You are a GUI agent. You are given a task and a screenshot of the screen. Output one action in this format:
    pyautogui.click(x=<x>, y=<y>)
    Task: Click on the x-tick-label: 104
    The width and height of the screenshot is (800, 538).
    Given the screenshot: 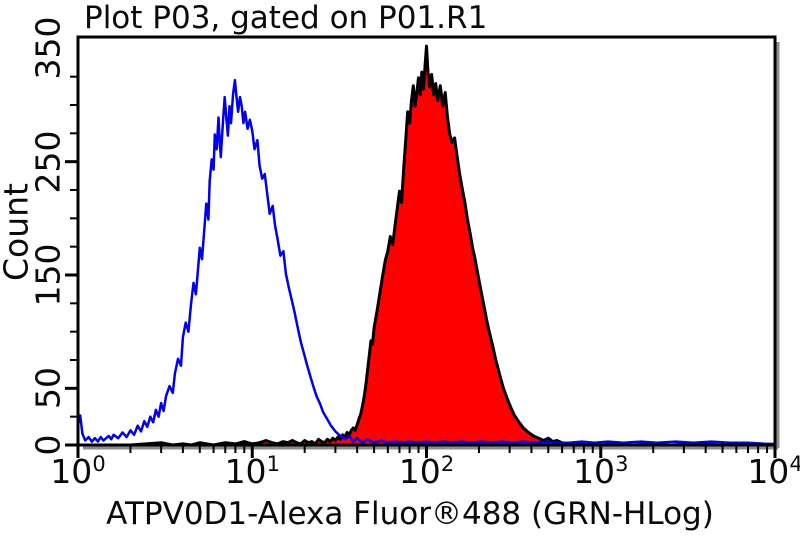 What is the action you would take?
    pyautogui.click(x=773, y=471)
    